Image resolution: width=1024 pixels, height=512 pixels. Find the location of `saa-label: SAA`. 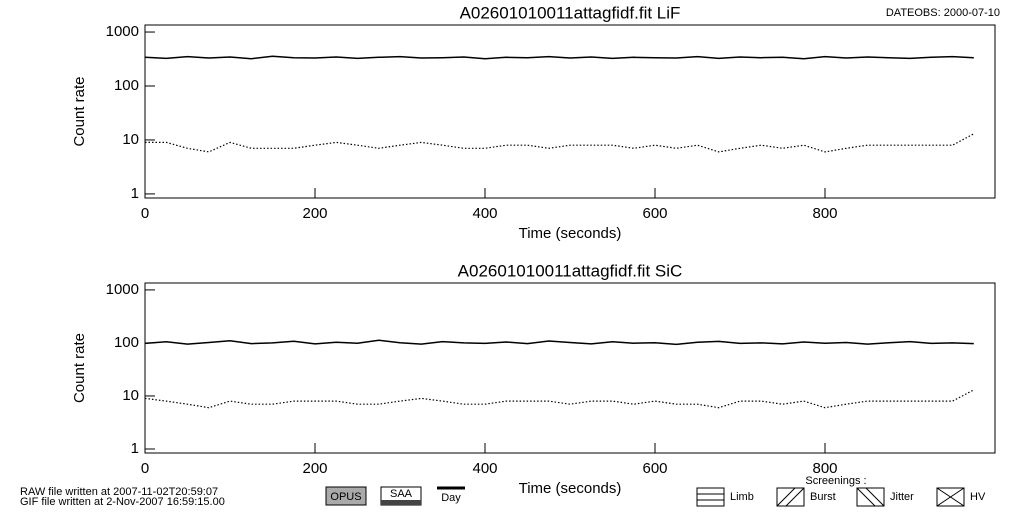

saa-label: SAA is located at coordinates (401, 494).